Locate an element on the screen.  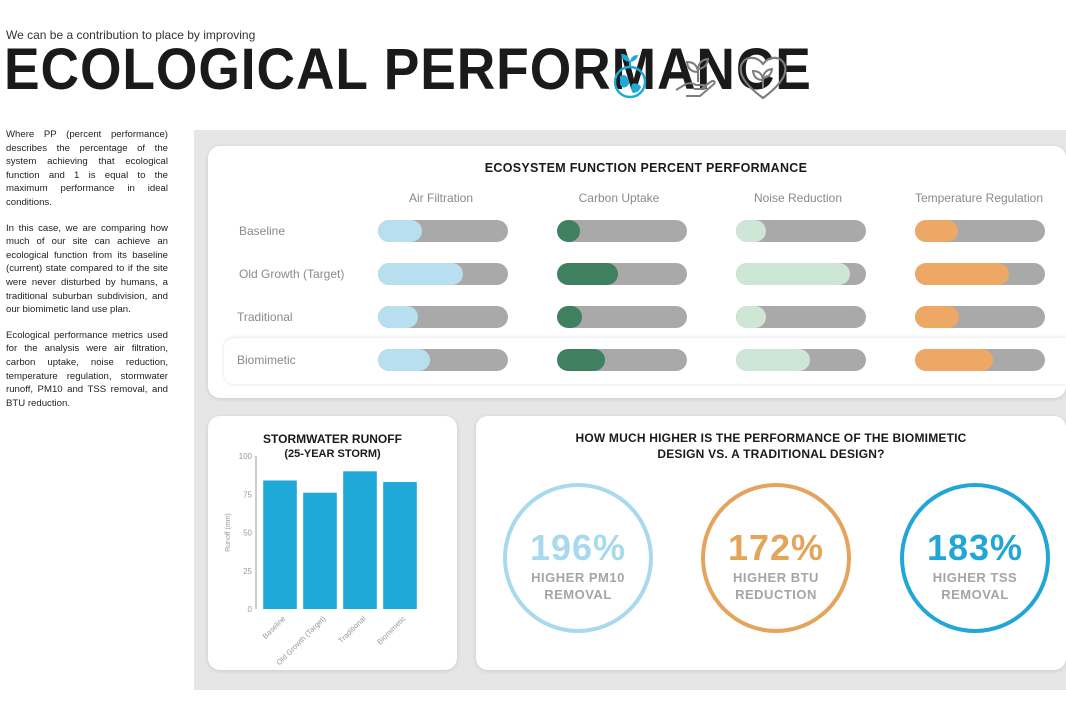
column-header-temperature: Temperature Regulation is located at coordinates (979, 198).